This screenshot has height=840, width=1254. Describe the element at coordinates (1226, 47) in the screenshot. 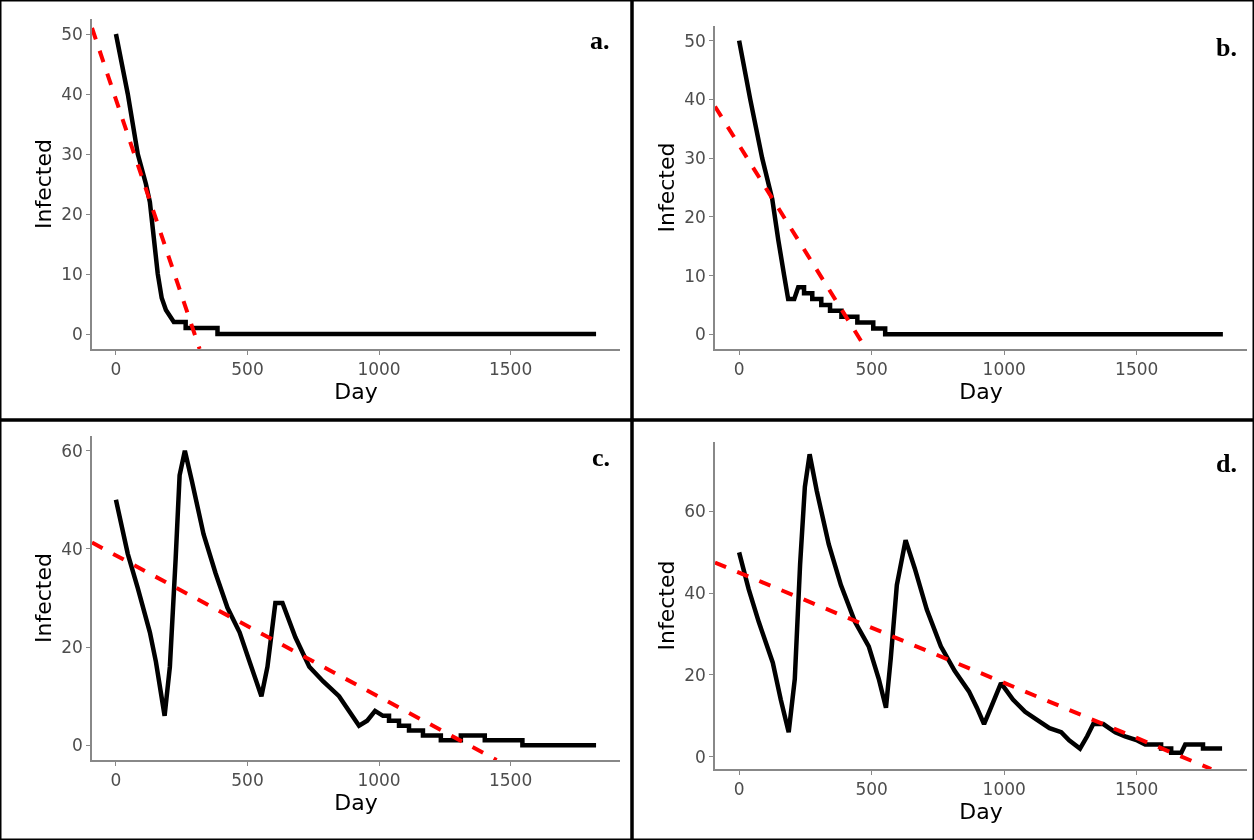

I see `chart-title: b.` at that location.